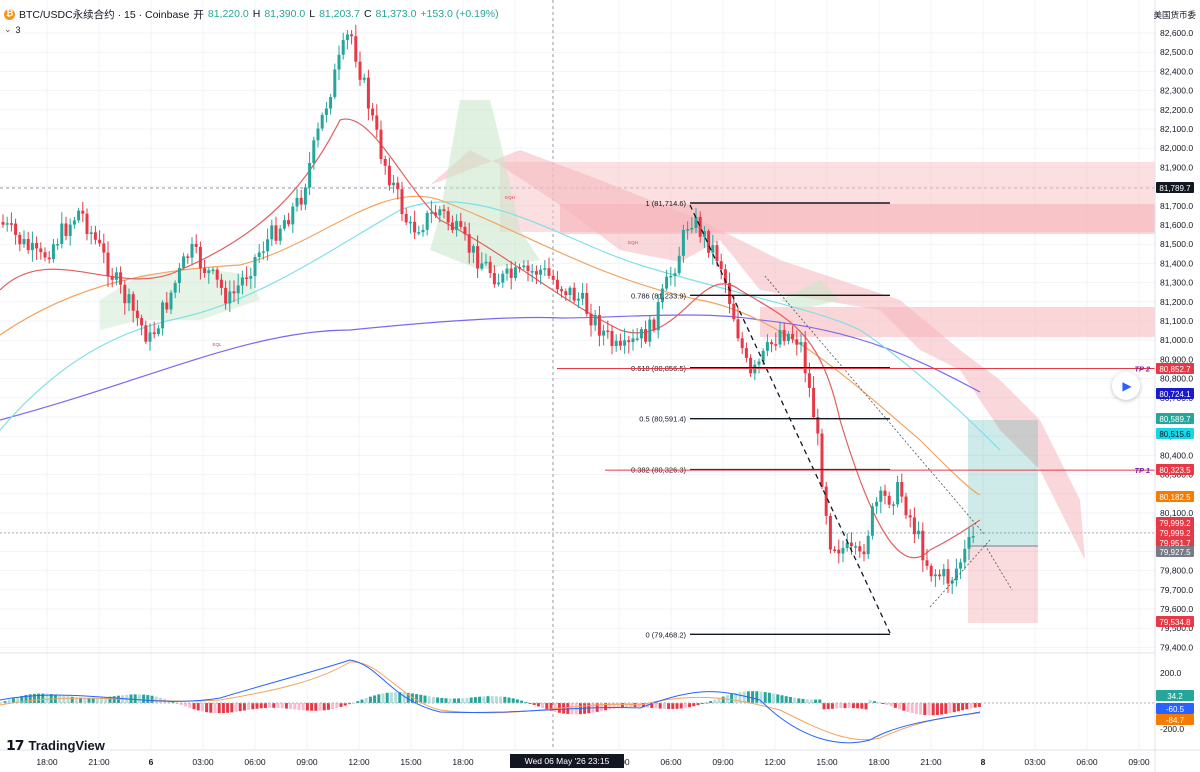  I want to click on price-tick: 80,400.0, so click(1176, 455).